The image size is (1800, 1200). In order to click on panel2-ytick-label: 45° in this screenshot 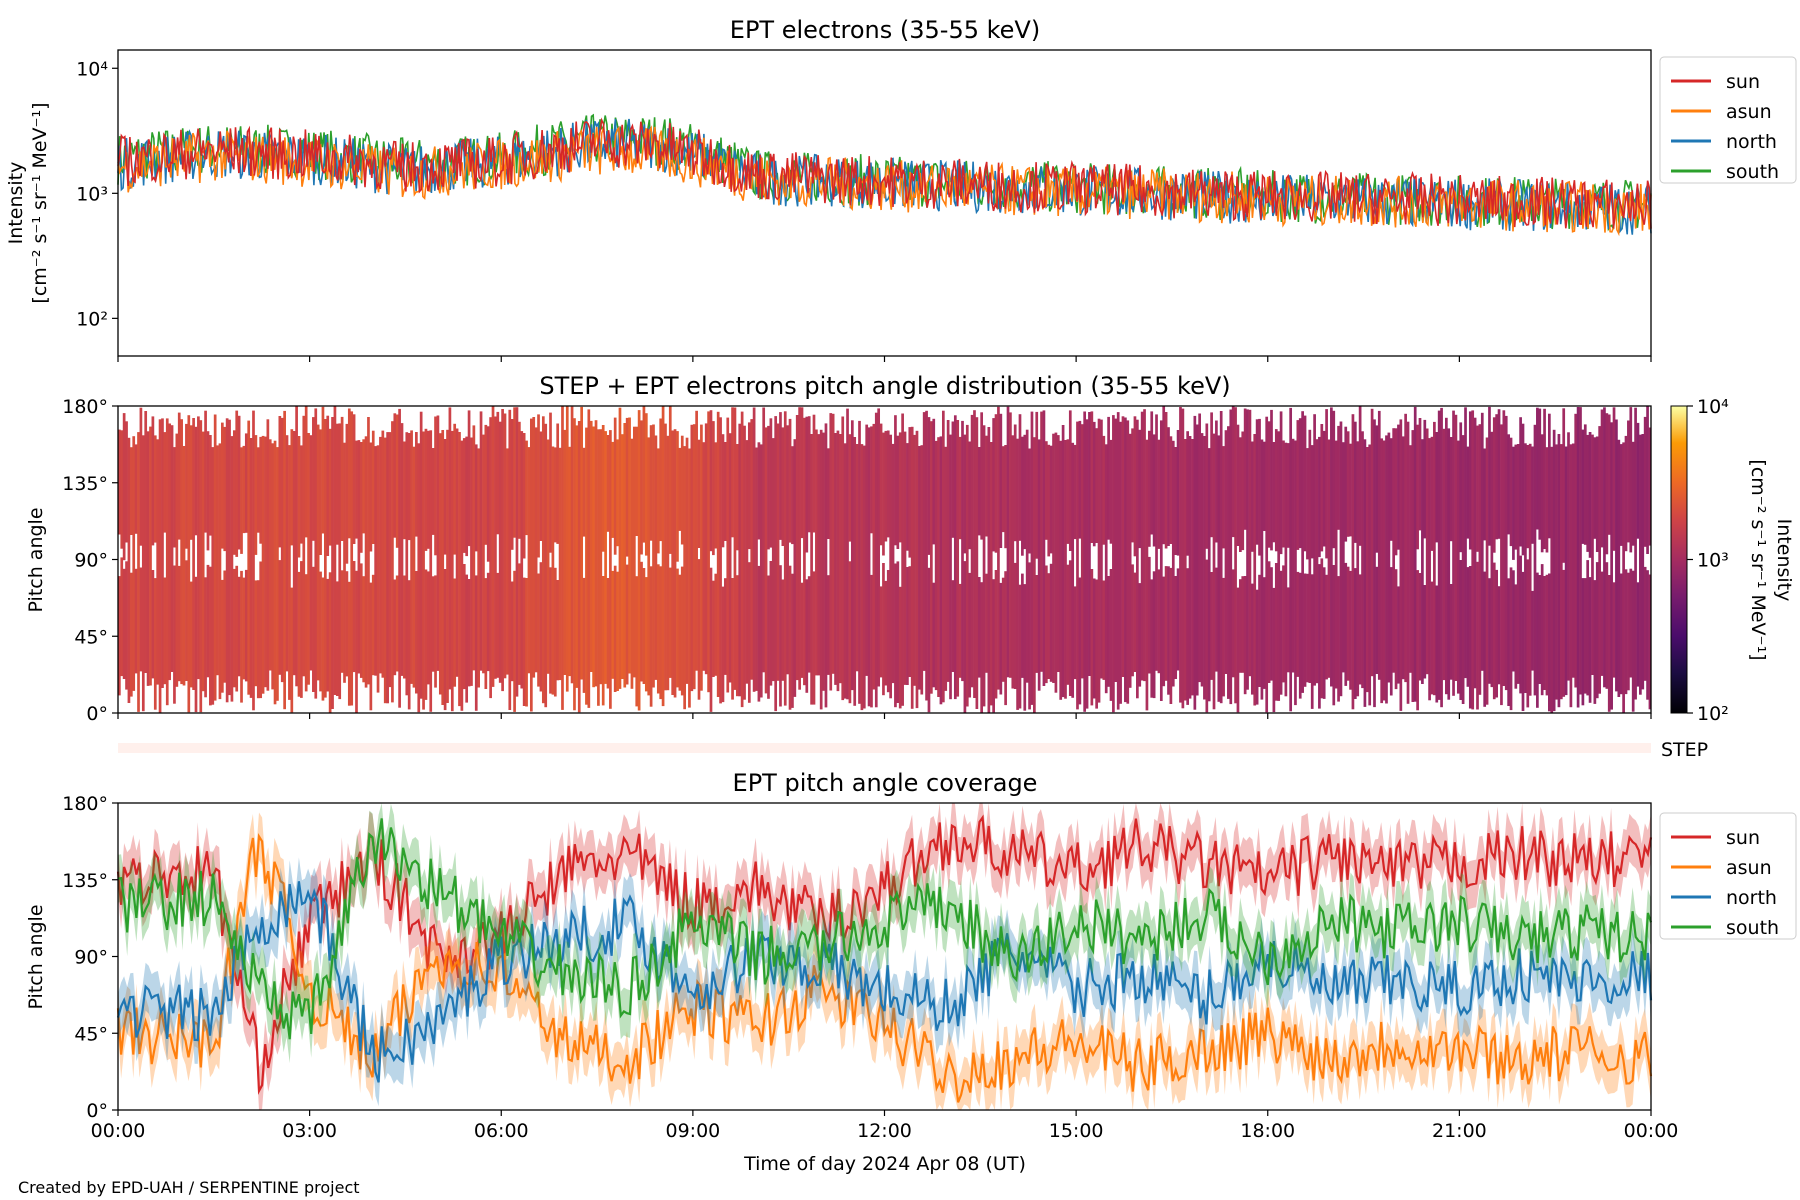, I will do `click(91, 637)`.